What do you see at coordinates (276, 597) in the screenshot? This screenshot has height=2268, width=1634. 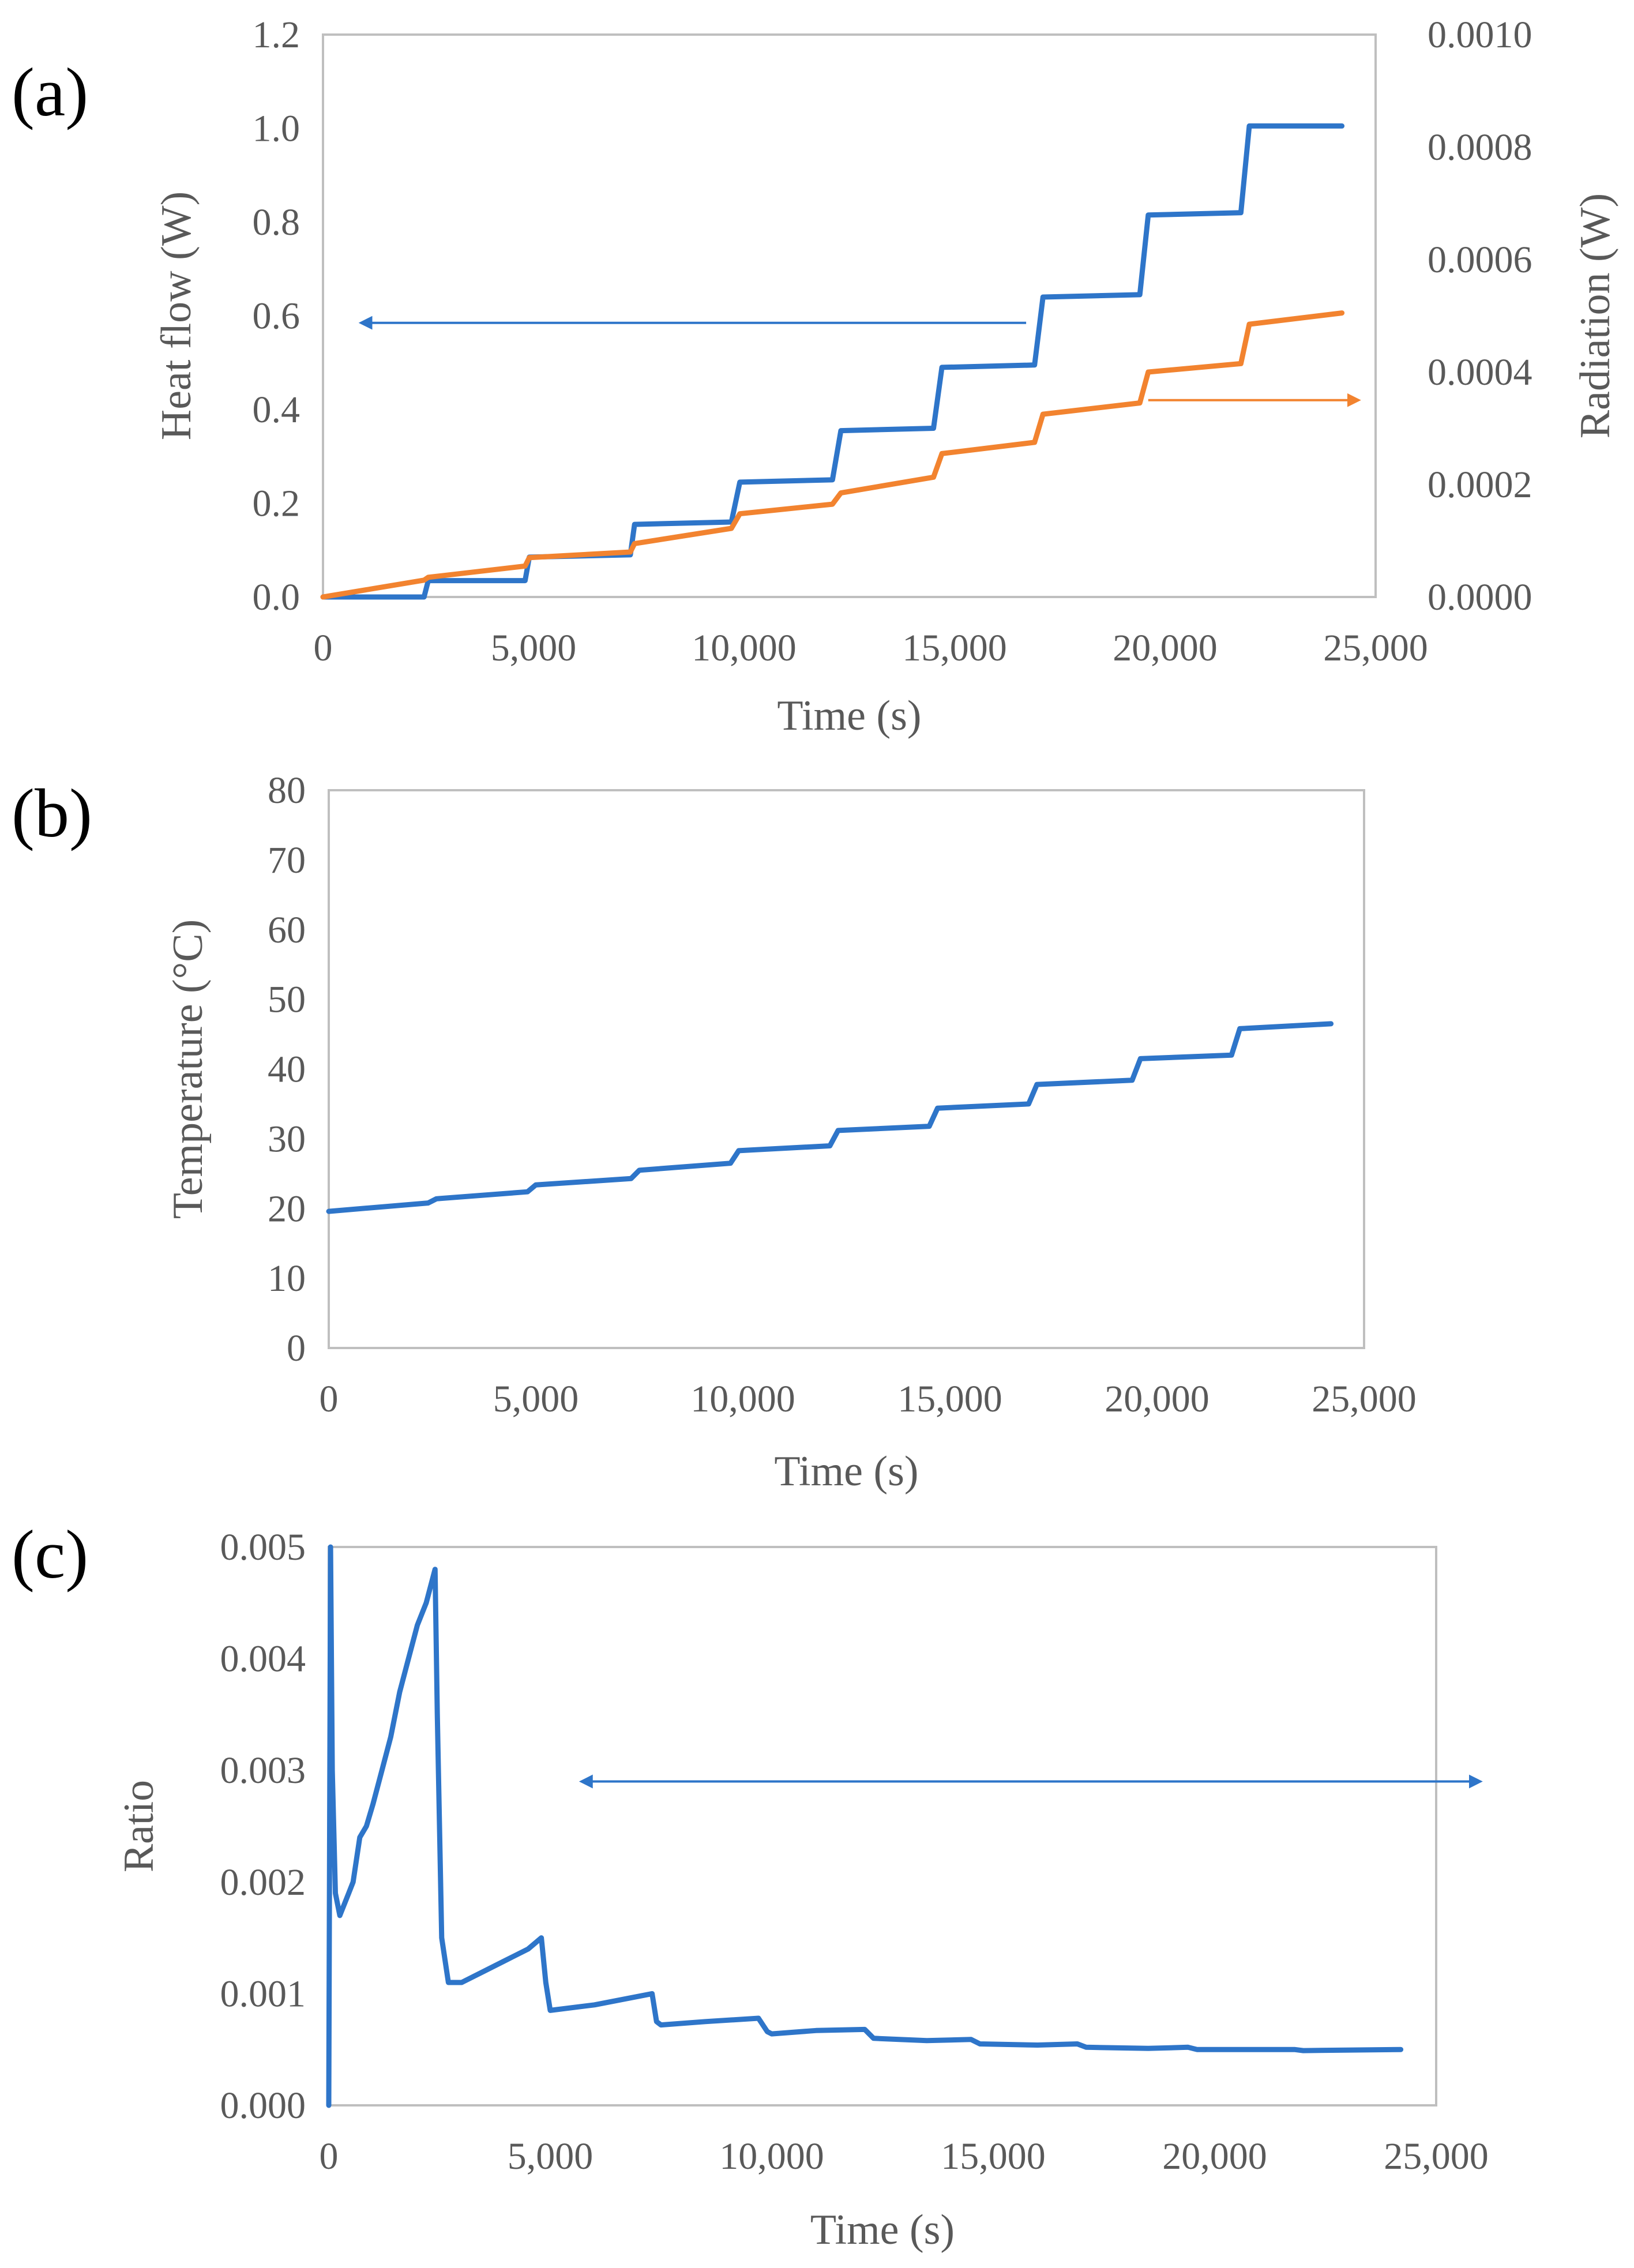 I see `y-tick-label: 0.0` at bounding box center [276, 597].